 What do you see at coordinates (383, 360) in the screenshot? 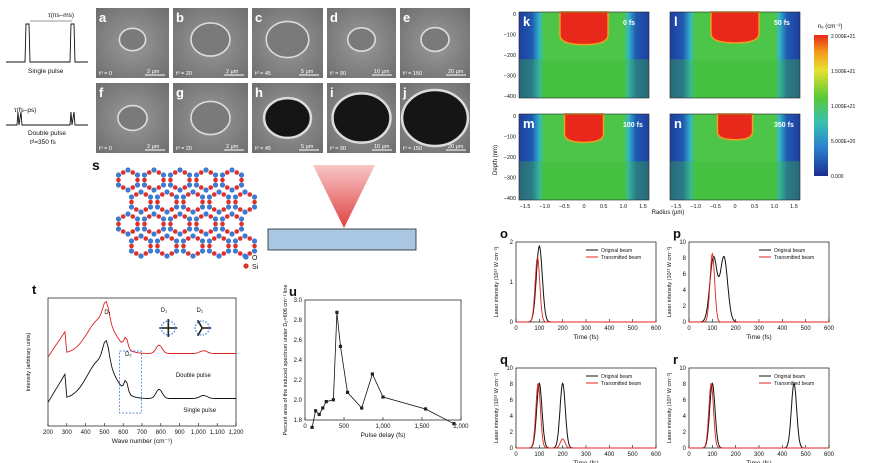
I see `chart-u-frame` at bounding box center [383, 360].